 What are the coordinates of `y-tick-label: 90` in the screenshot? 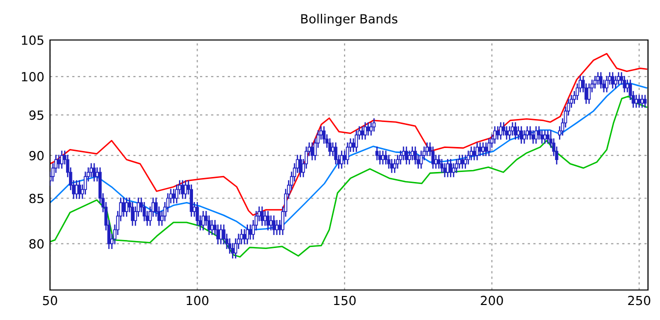 It's located at (36, 155).